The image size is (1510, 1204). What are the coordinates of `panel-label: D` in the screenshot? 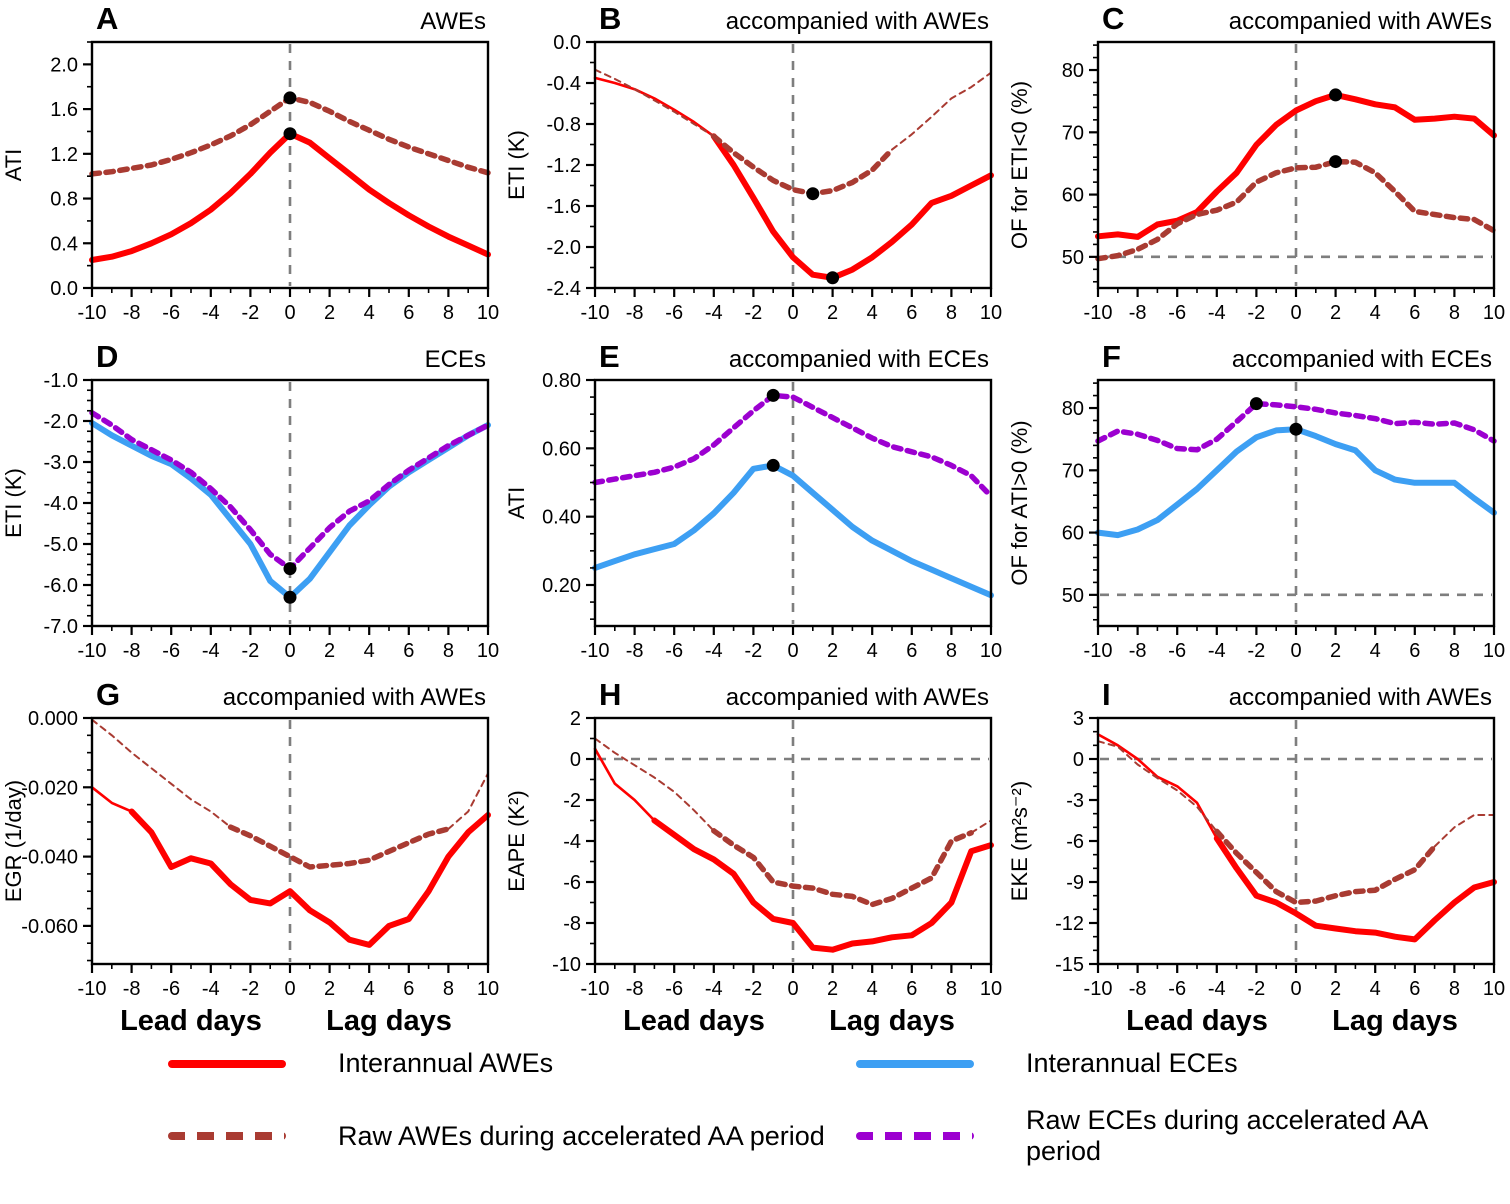 It's located at (107, 356).